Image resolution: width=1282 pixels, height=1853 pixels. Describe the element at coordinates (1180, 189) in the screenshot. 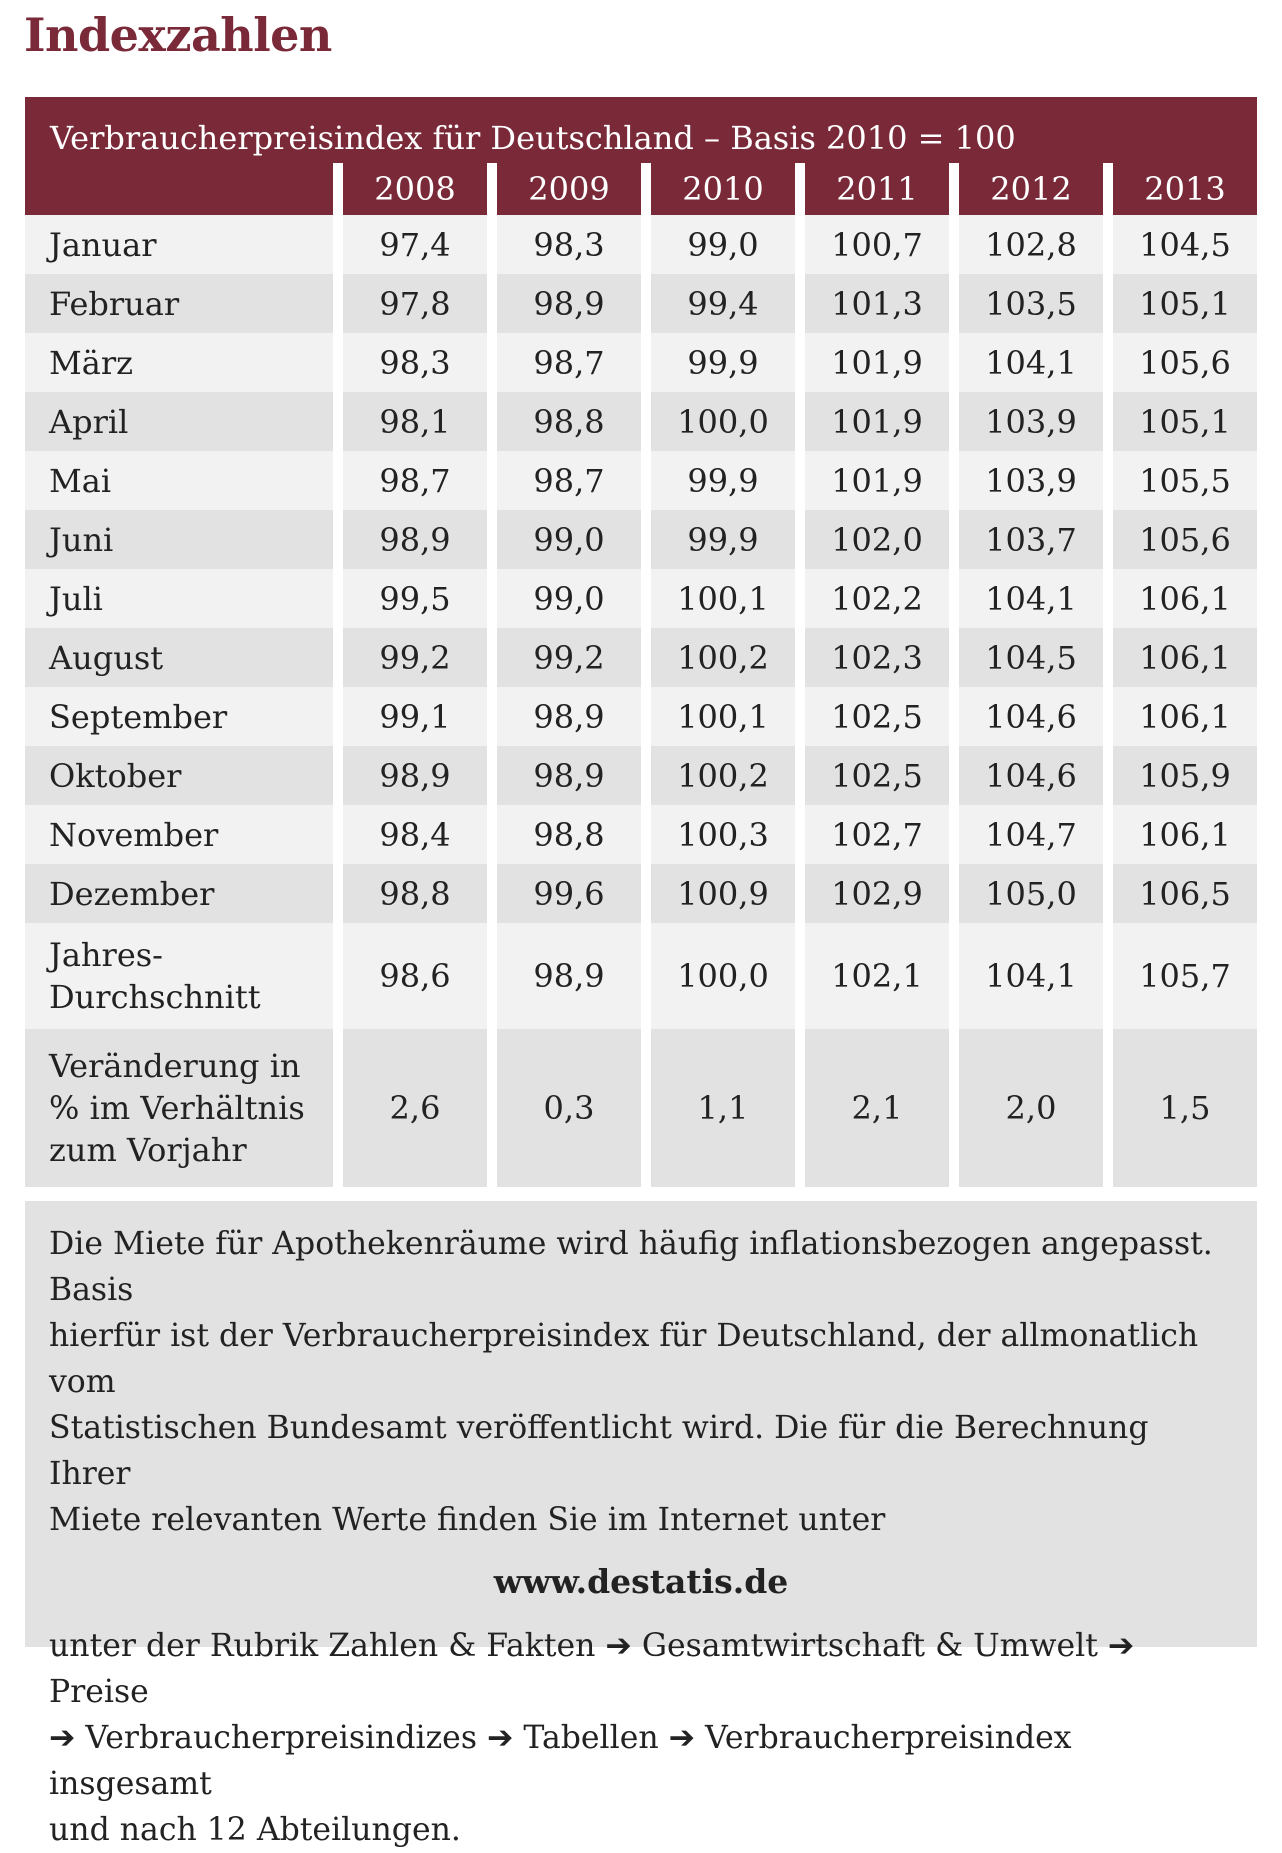

I see `year-header: 2013` at that location.